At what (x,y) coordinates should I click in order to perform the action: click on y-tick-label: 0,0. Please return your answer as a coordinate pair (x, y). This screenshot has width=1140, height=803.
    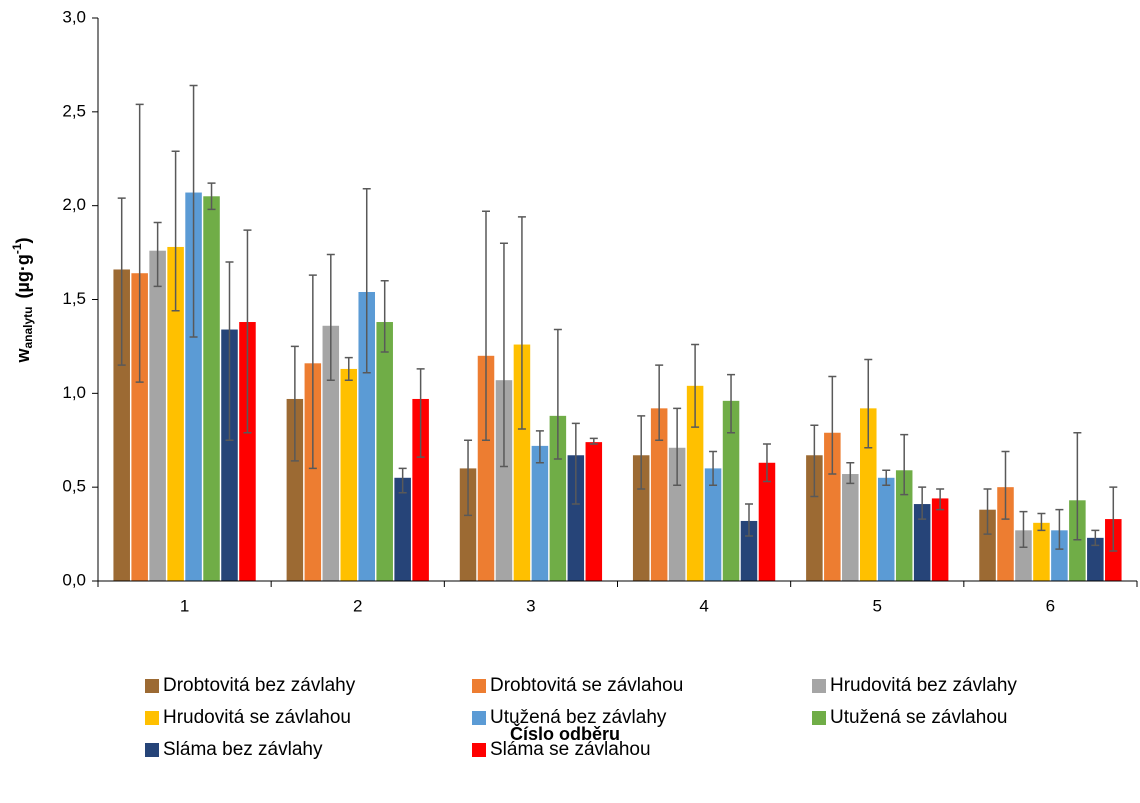
    Looking at the image, I should click on (74, 579).